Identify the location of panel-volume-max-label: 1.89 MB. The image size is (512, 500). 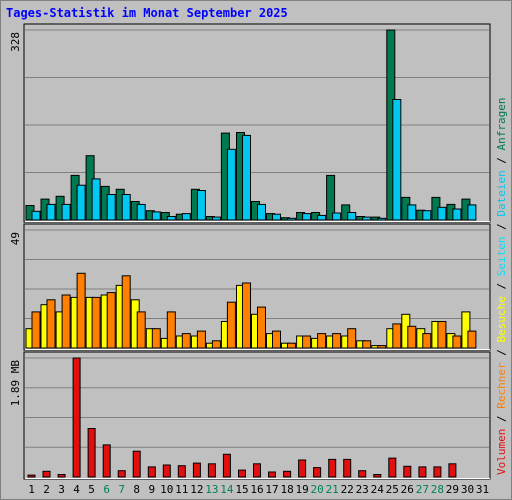
(15, 383).